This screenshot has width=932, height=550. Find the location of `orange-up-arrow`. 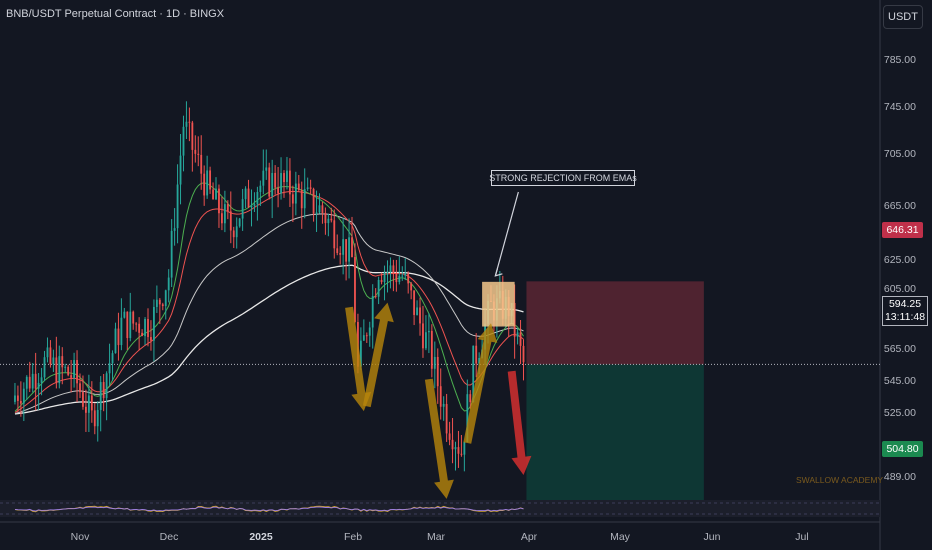

orange-up-arrow is located at coordinates (378, 355).